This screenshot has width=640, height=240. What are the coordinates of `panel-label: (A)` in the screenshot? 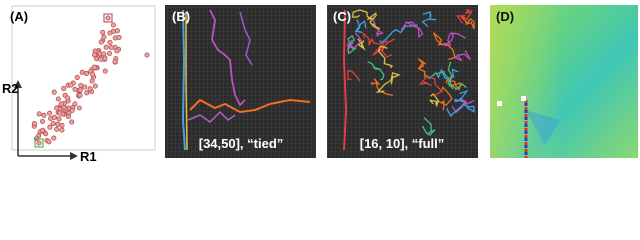 It's located at (19, 16).